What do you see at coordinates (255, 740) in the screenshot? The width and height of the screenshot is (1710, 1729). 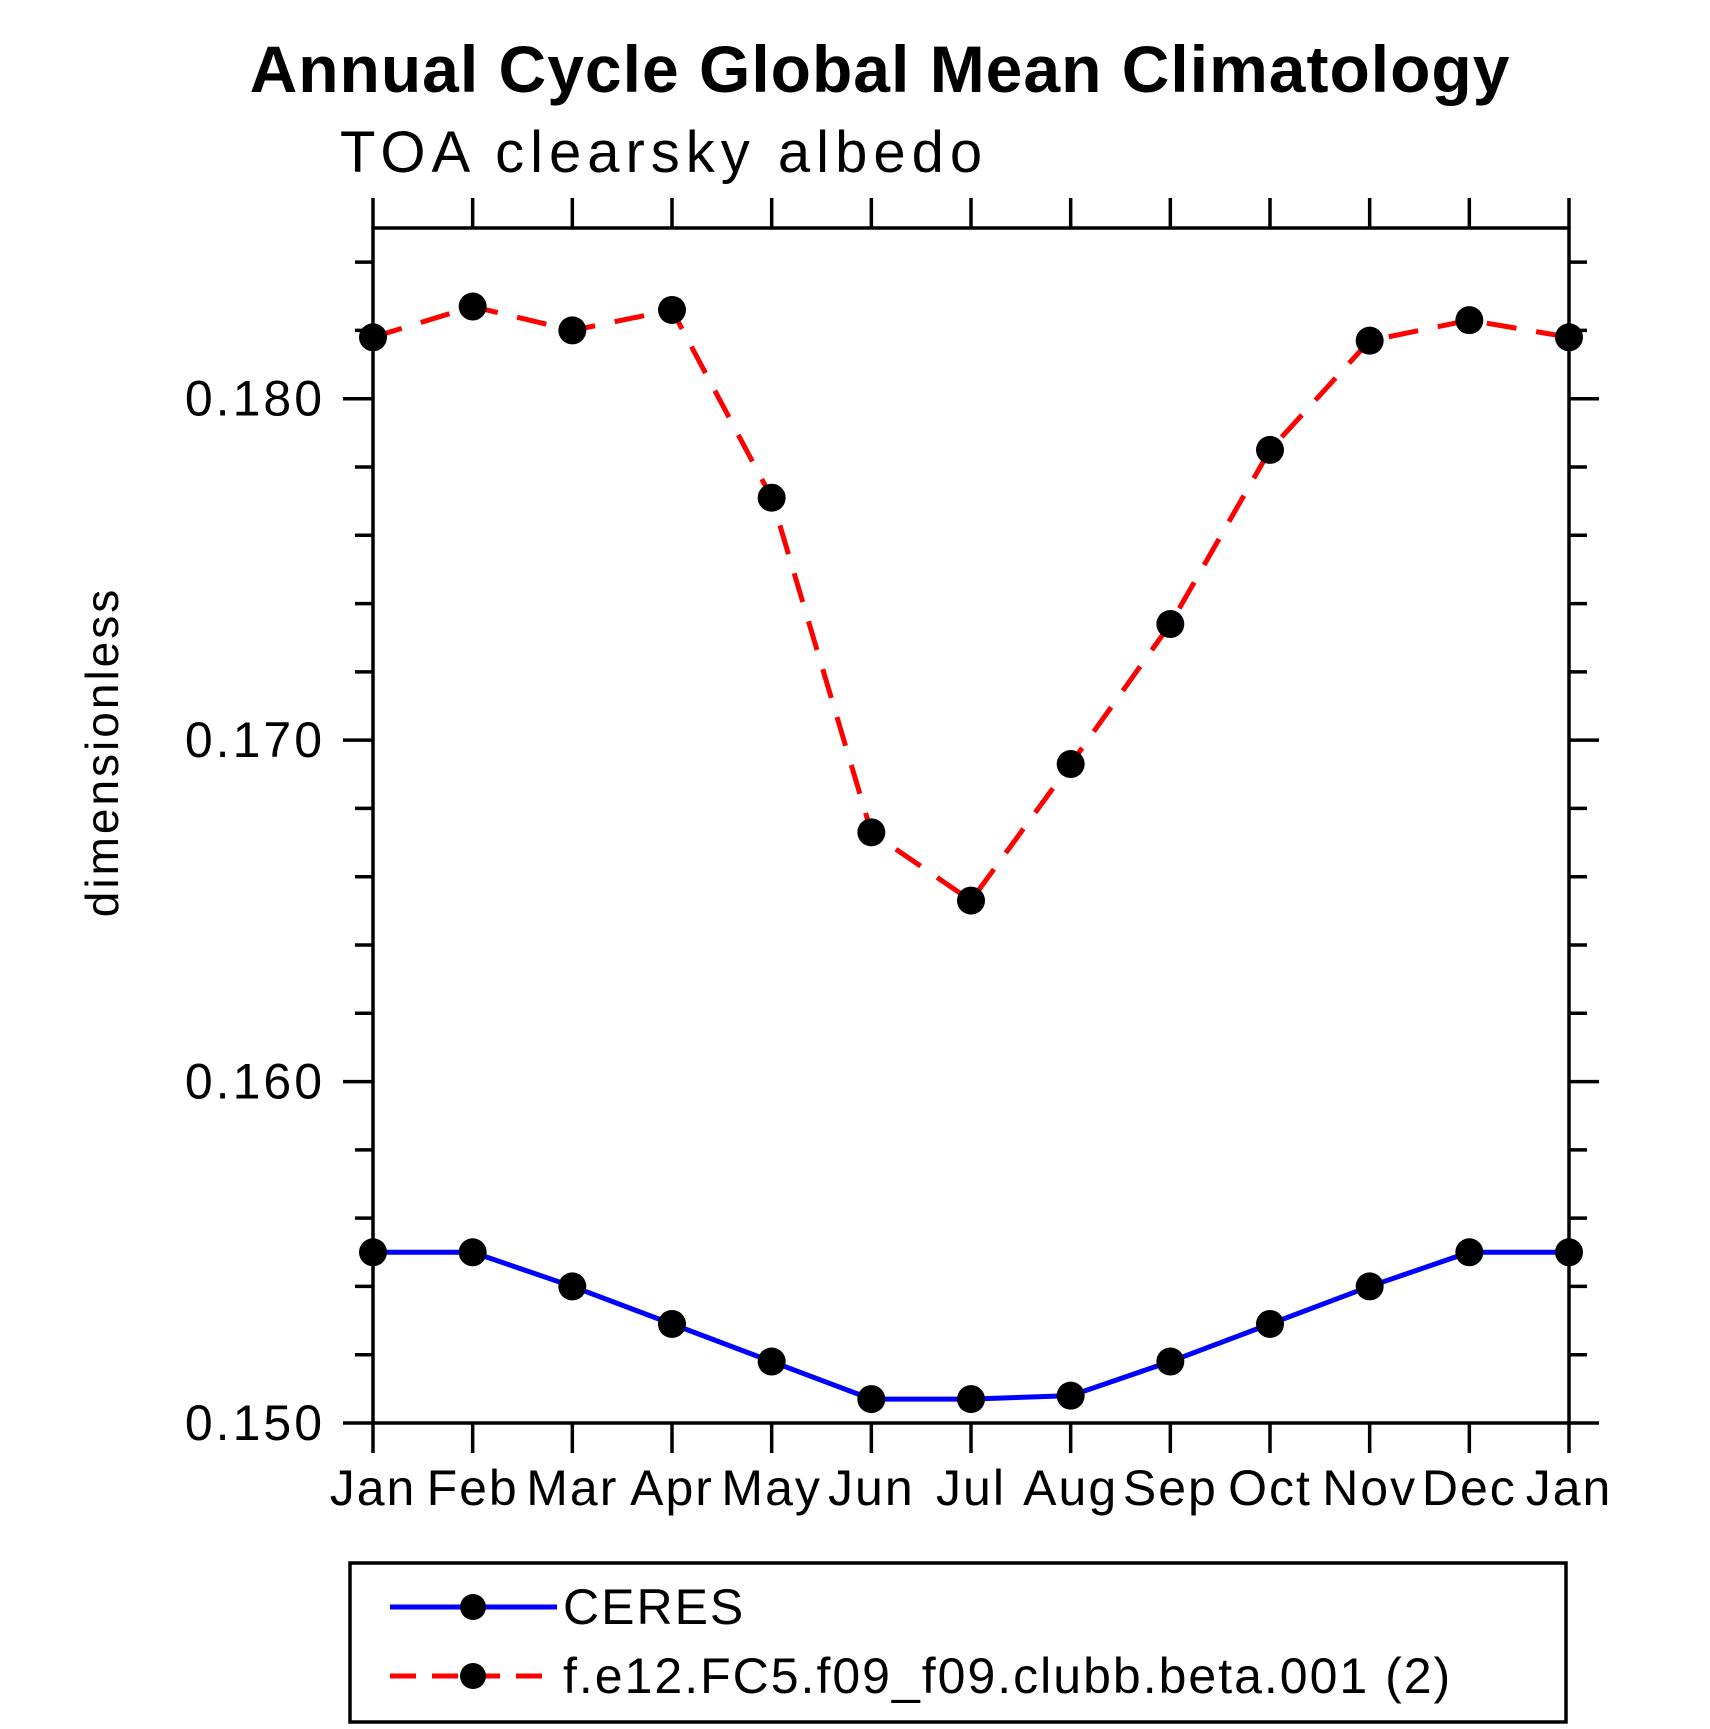 I see `y-tick-label: 0.170` at bounding box center [255, 740].